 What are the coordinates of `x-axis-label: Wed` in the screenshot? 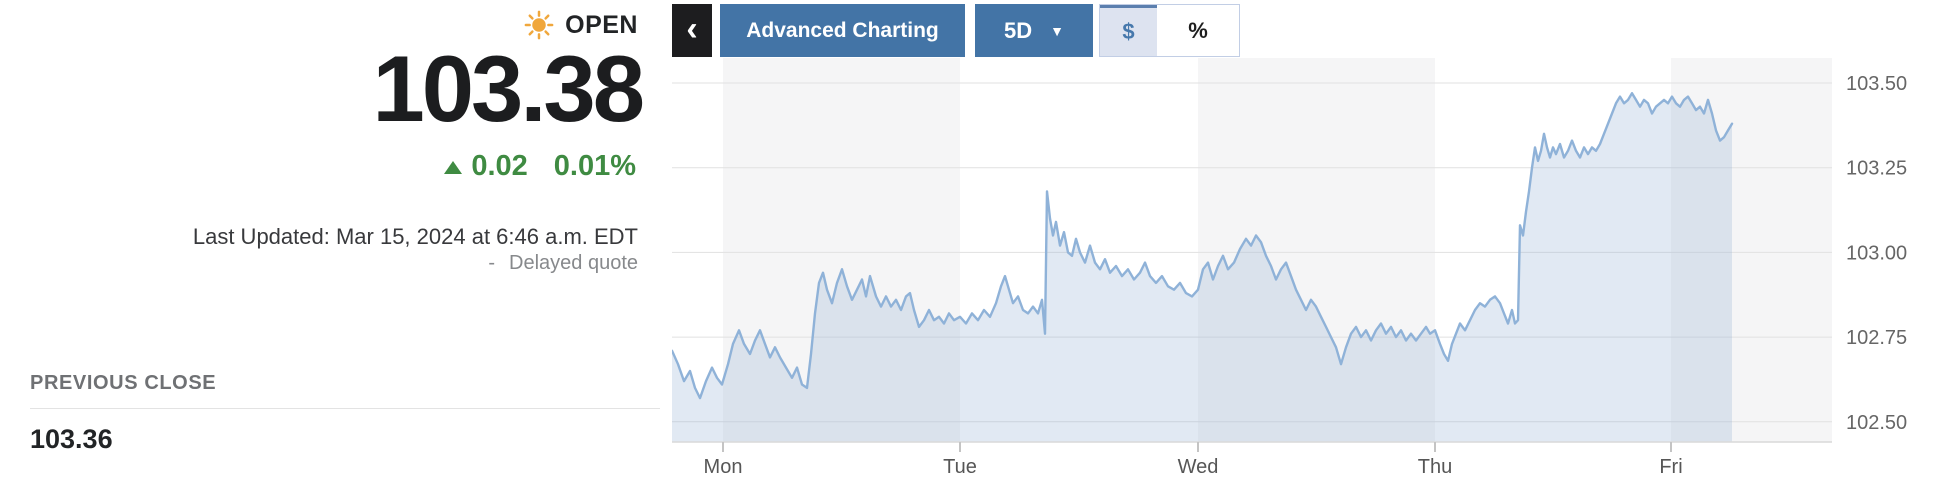 It's located at (1198, 467).